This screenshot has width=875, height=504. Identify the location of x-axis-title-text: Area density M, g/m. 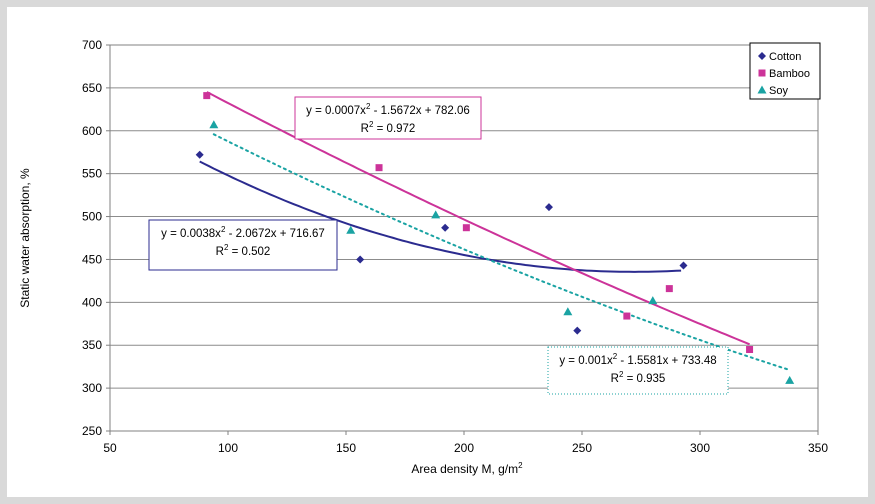
(464, 469).